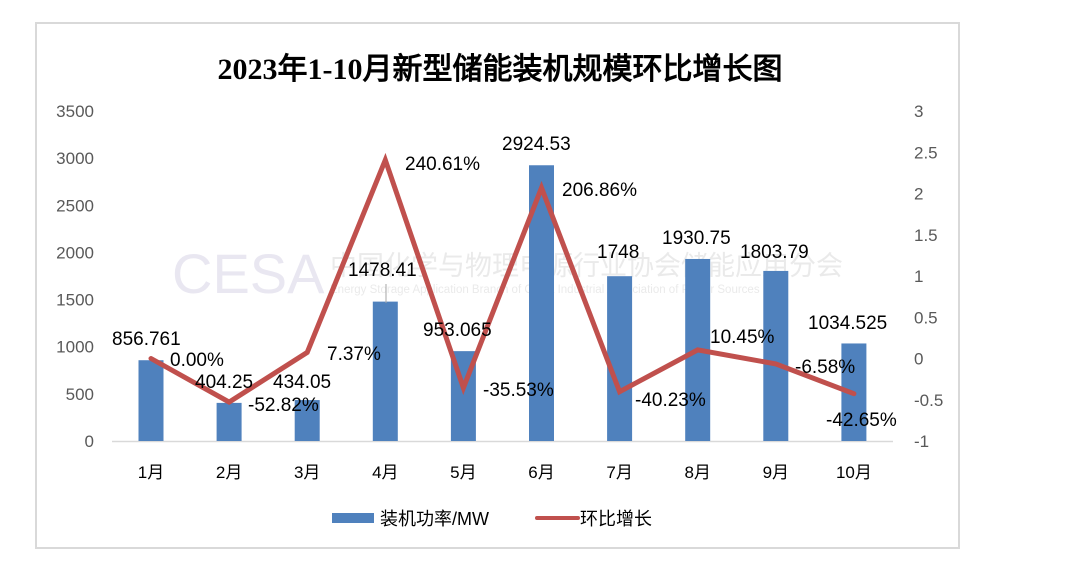  I want to click on left-y-tick: 2500, so click(75, 205).